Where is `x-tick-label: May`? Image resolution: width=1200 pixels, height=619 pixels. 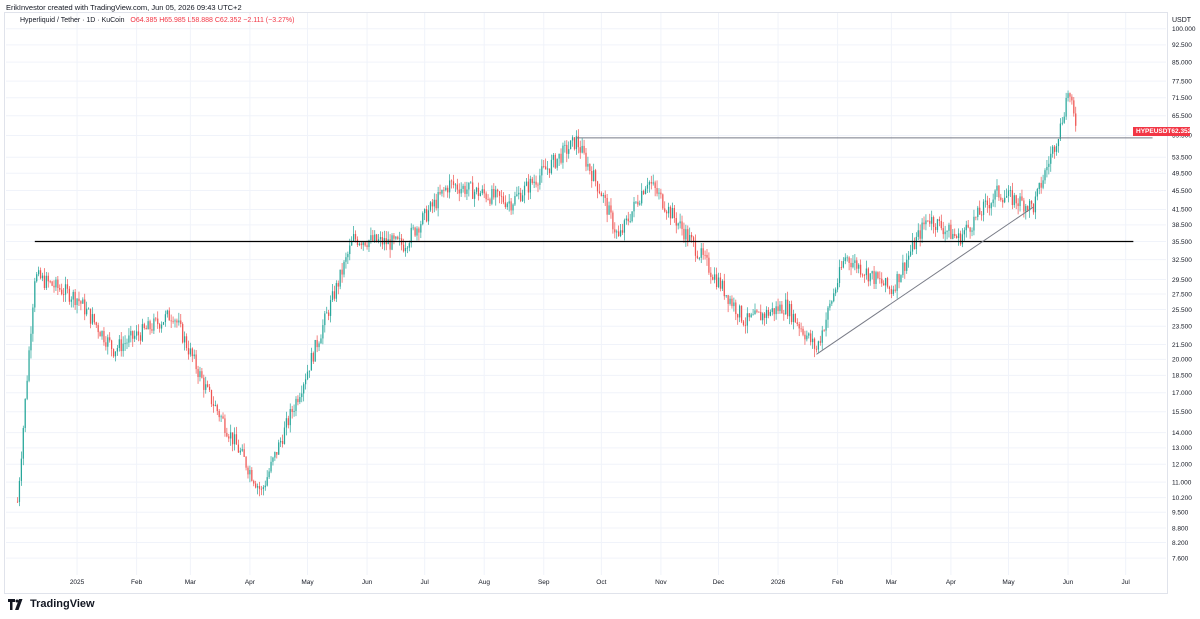 x-tick-label: May is located at coordinates (307, 582).